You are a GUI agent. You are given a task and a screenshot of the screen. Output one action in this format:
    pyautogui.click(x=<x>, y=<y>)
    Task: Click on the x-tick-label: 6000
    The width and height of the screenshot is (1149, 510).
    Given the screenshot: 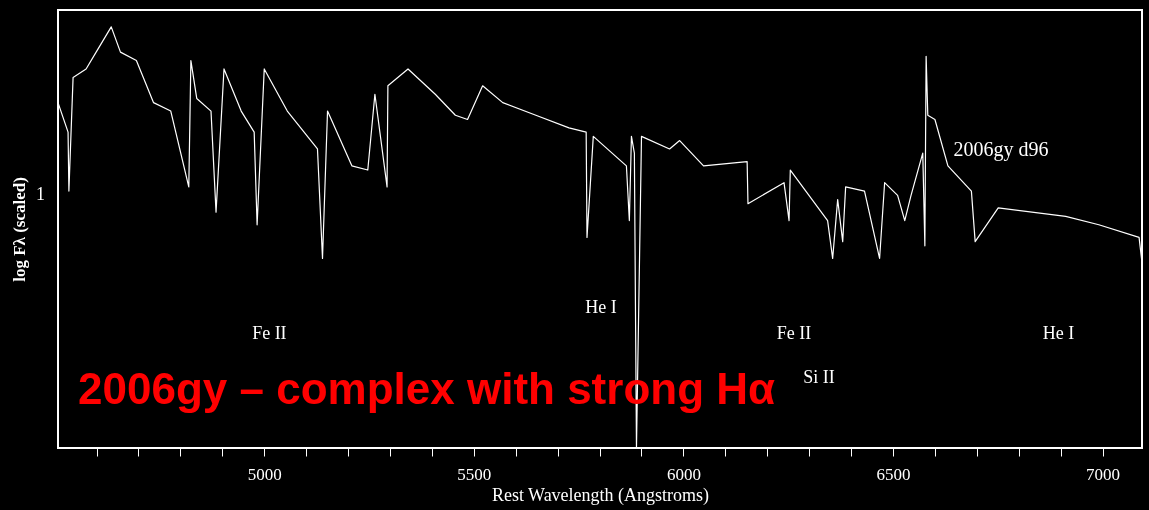 What is the action you would take?
    pyautogui.click(x=683, y=474)
    